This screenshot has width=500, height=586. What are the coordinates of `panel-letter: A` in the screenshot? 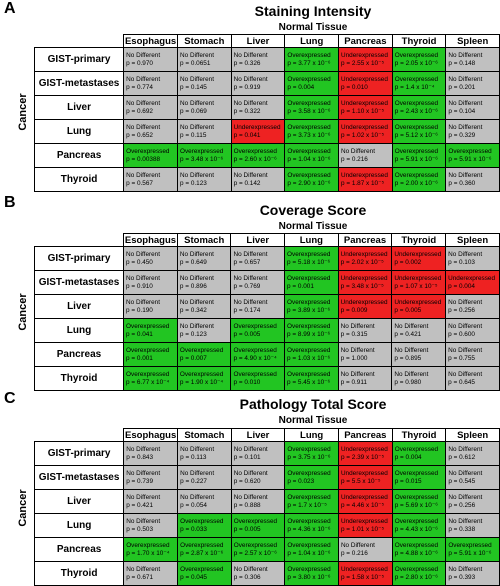 It's located at (10, 8).